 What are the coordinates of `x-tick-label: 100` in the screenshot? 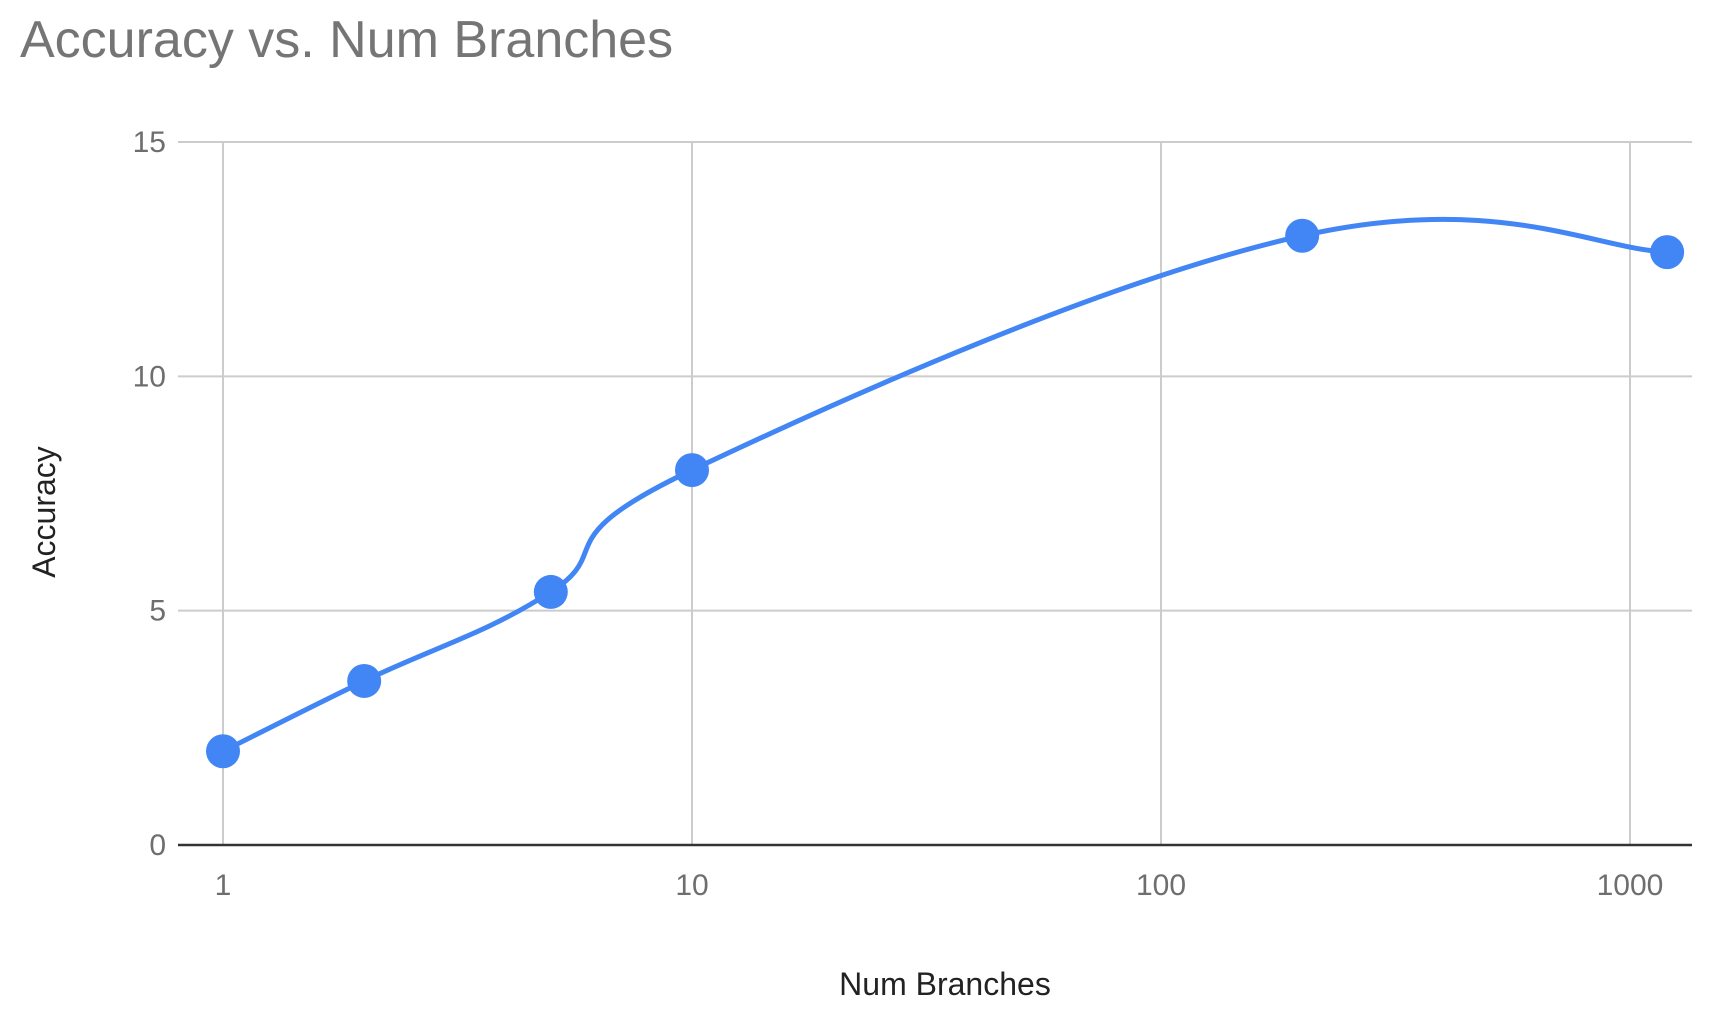 It's located at (1161, 885).